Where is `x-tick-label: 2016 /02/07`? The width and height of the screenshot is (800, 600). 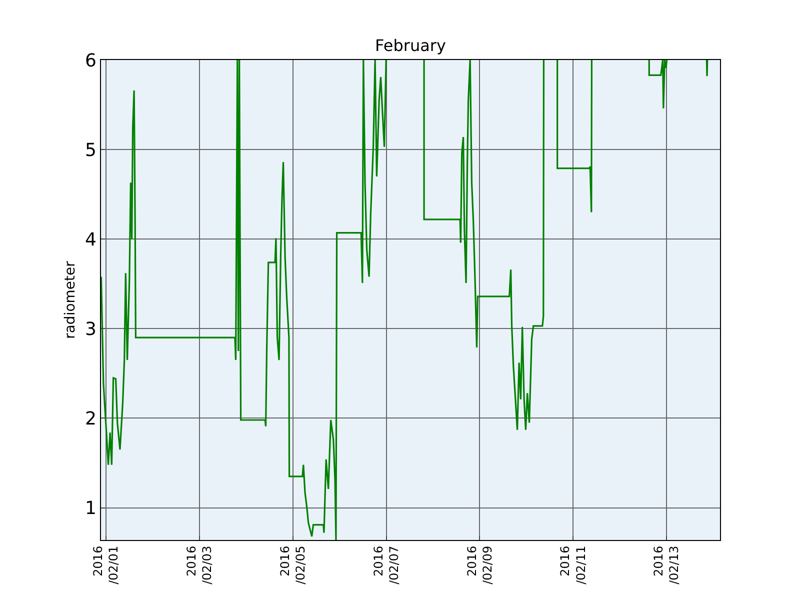 x-tick-label: 2016 /02/07 is located at coordinates (386, 565).